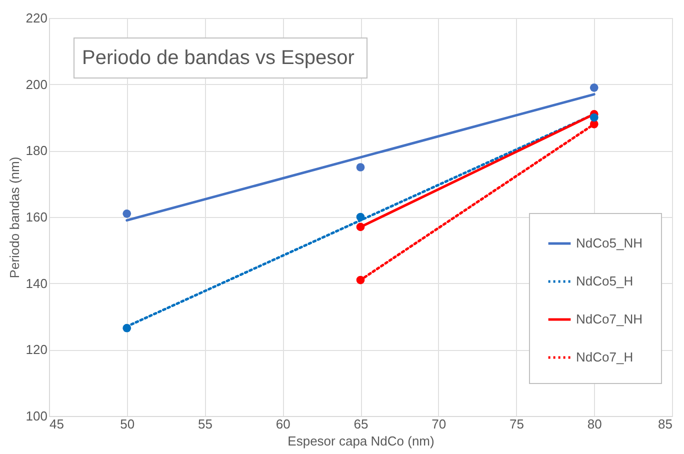  What do you see at coordinates (665, 424) in the screenshot?
I see `x-tick-label: 85` at bounding box center [665, 424].